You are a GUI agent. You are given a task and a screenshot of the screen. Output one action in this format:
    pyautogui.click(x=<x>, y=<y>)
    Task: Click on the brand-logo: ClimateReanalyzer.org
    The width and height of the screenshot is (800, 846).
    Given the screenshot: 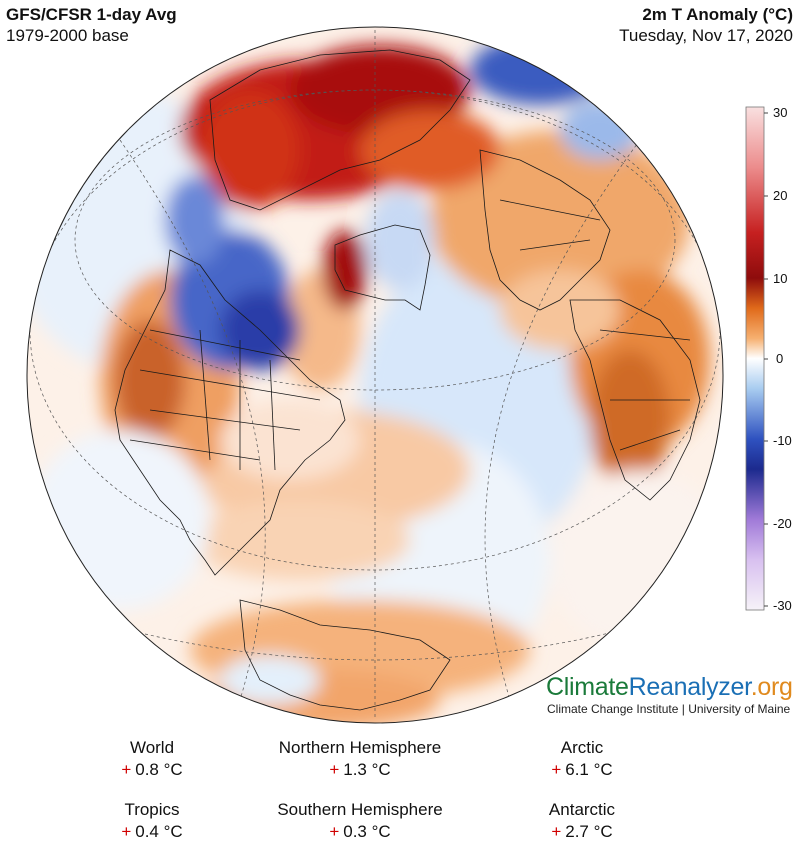 What is the action you would take?
    pyautogui.click(x=669, y=687)
    